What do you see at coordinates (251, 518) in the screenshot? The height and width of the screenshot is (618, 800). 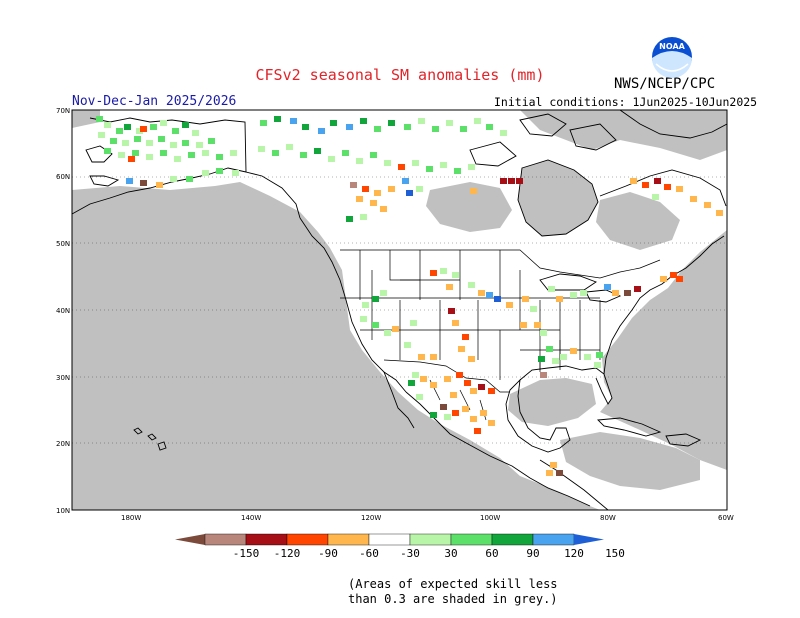 I see `lon-label-140w: 140W` at bounding box center [251, 518].